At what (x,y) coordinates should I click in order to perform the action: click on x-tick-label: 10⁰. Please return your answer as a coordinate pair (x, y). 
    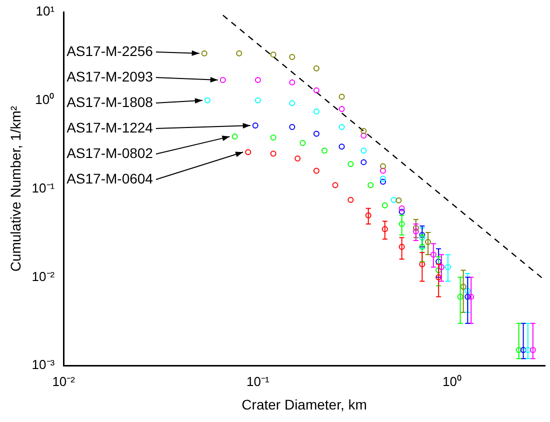
    Looking at the image, I should click on (452, 381).